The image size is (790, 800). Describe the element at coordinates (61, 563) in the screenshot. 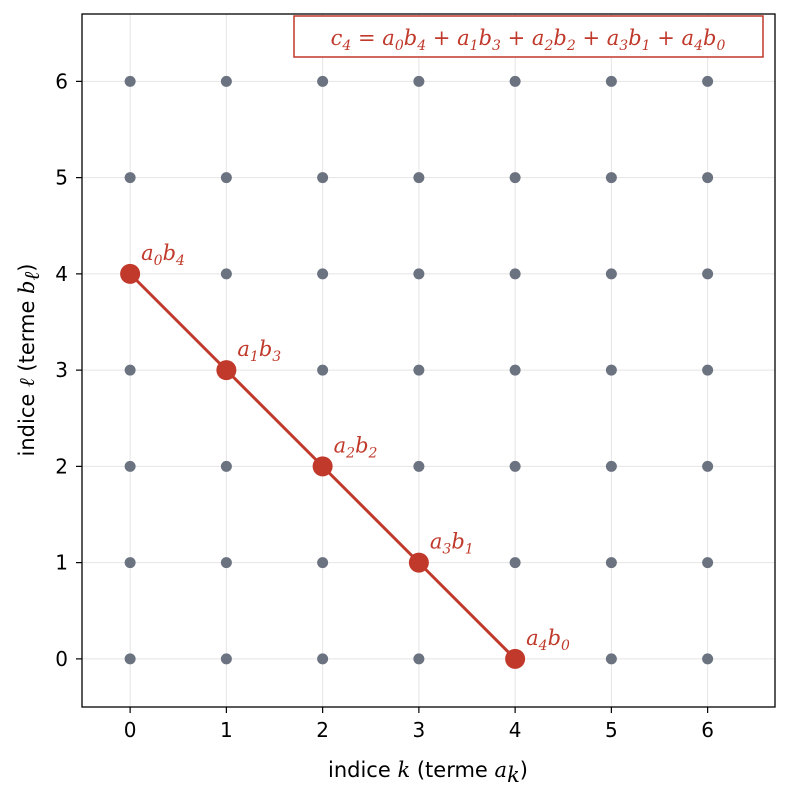

I see `y-tick-label-1: 1` at that location.